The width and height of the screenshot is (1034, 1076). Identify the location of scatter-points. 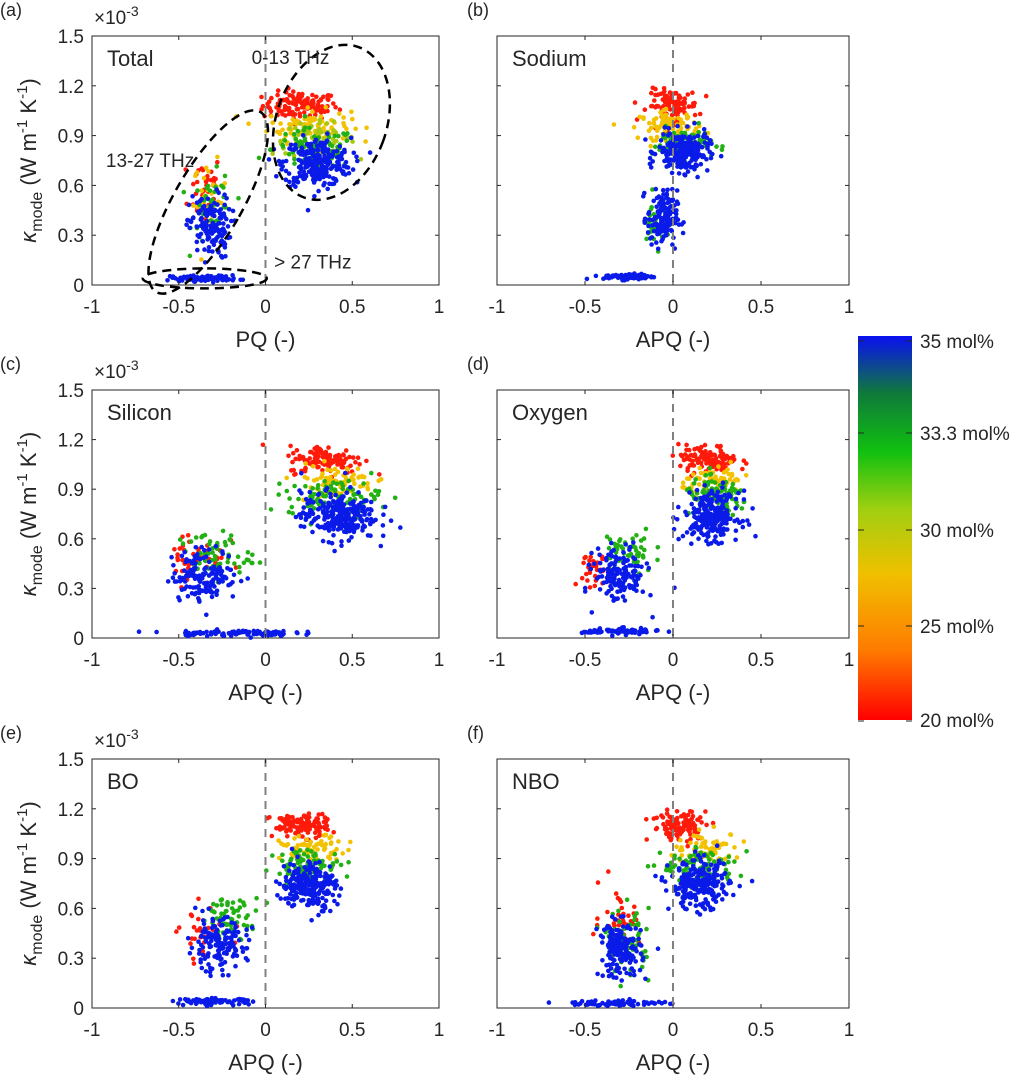
(261, 910).